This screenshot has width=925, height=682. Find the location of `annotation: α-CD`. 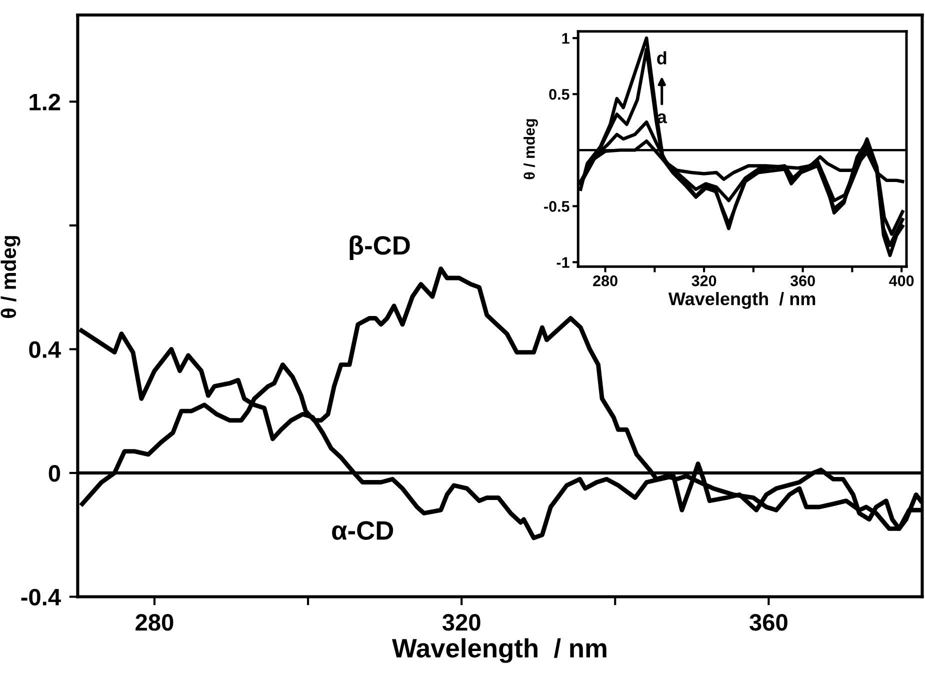

annotation: α-CD is located at coordinates (363, 530).